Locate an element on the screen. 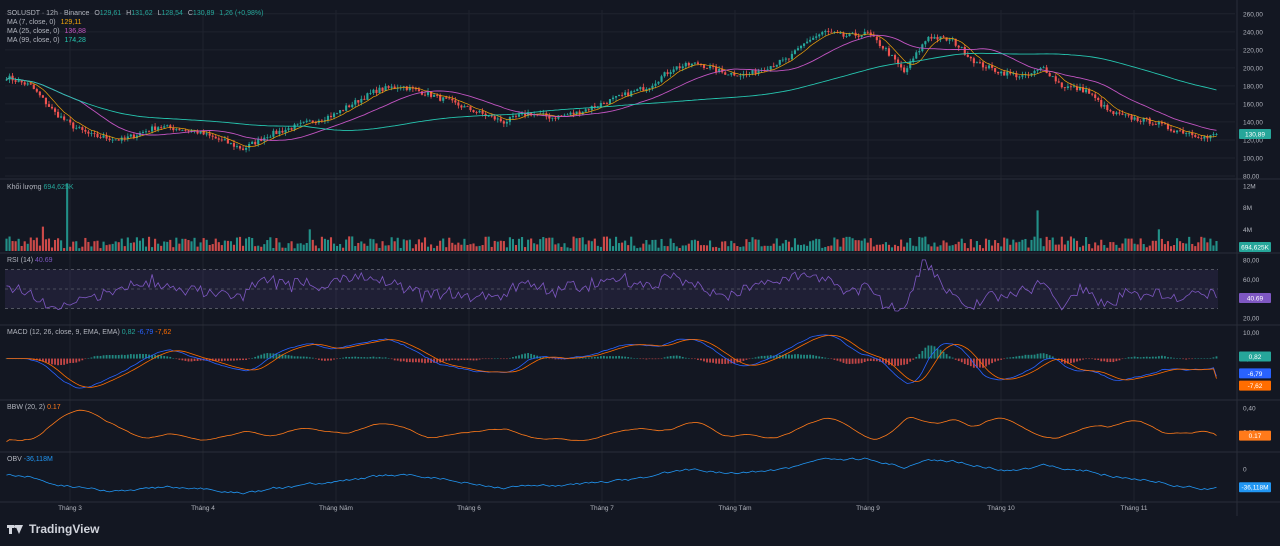  obv-value: -36,118M is located at coordinates (38, 459).